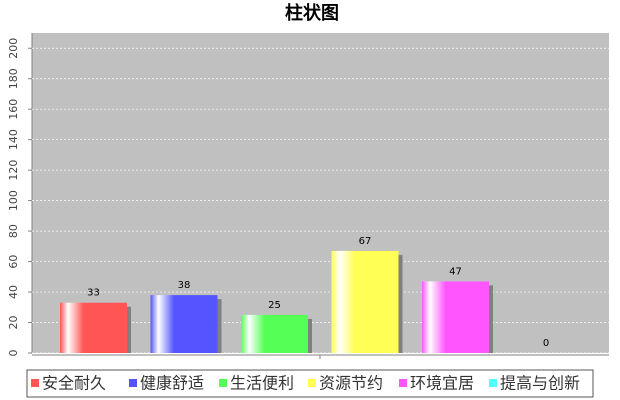 Image resolution: width=620 pixels, height=400 pixels. What do you see at coordinates (13, 200) in the screenshot?
I see `y-tick-label: 100` at bounding box center [13, 200].